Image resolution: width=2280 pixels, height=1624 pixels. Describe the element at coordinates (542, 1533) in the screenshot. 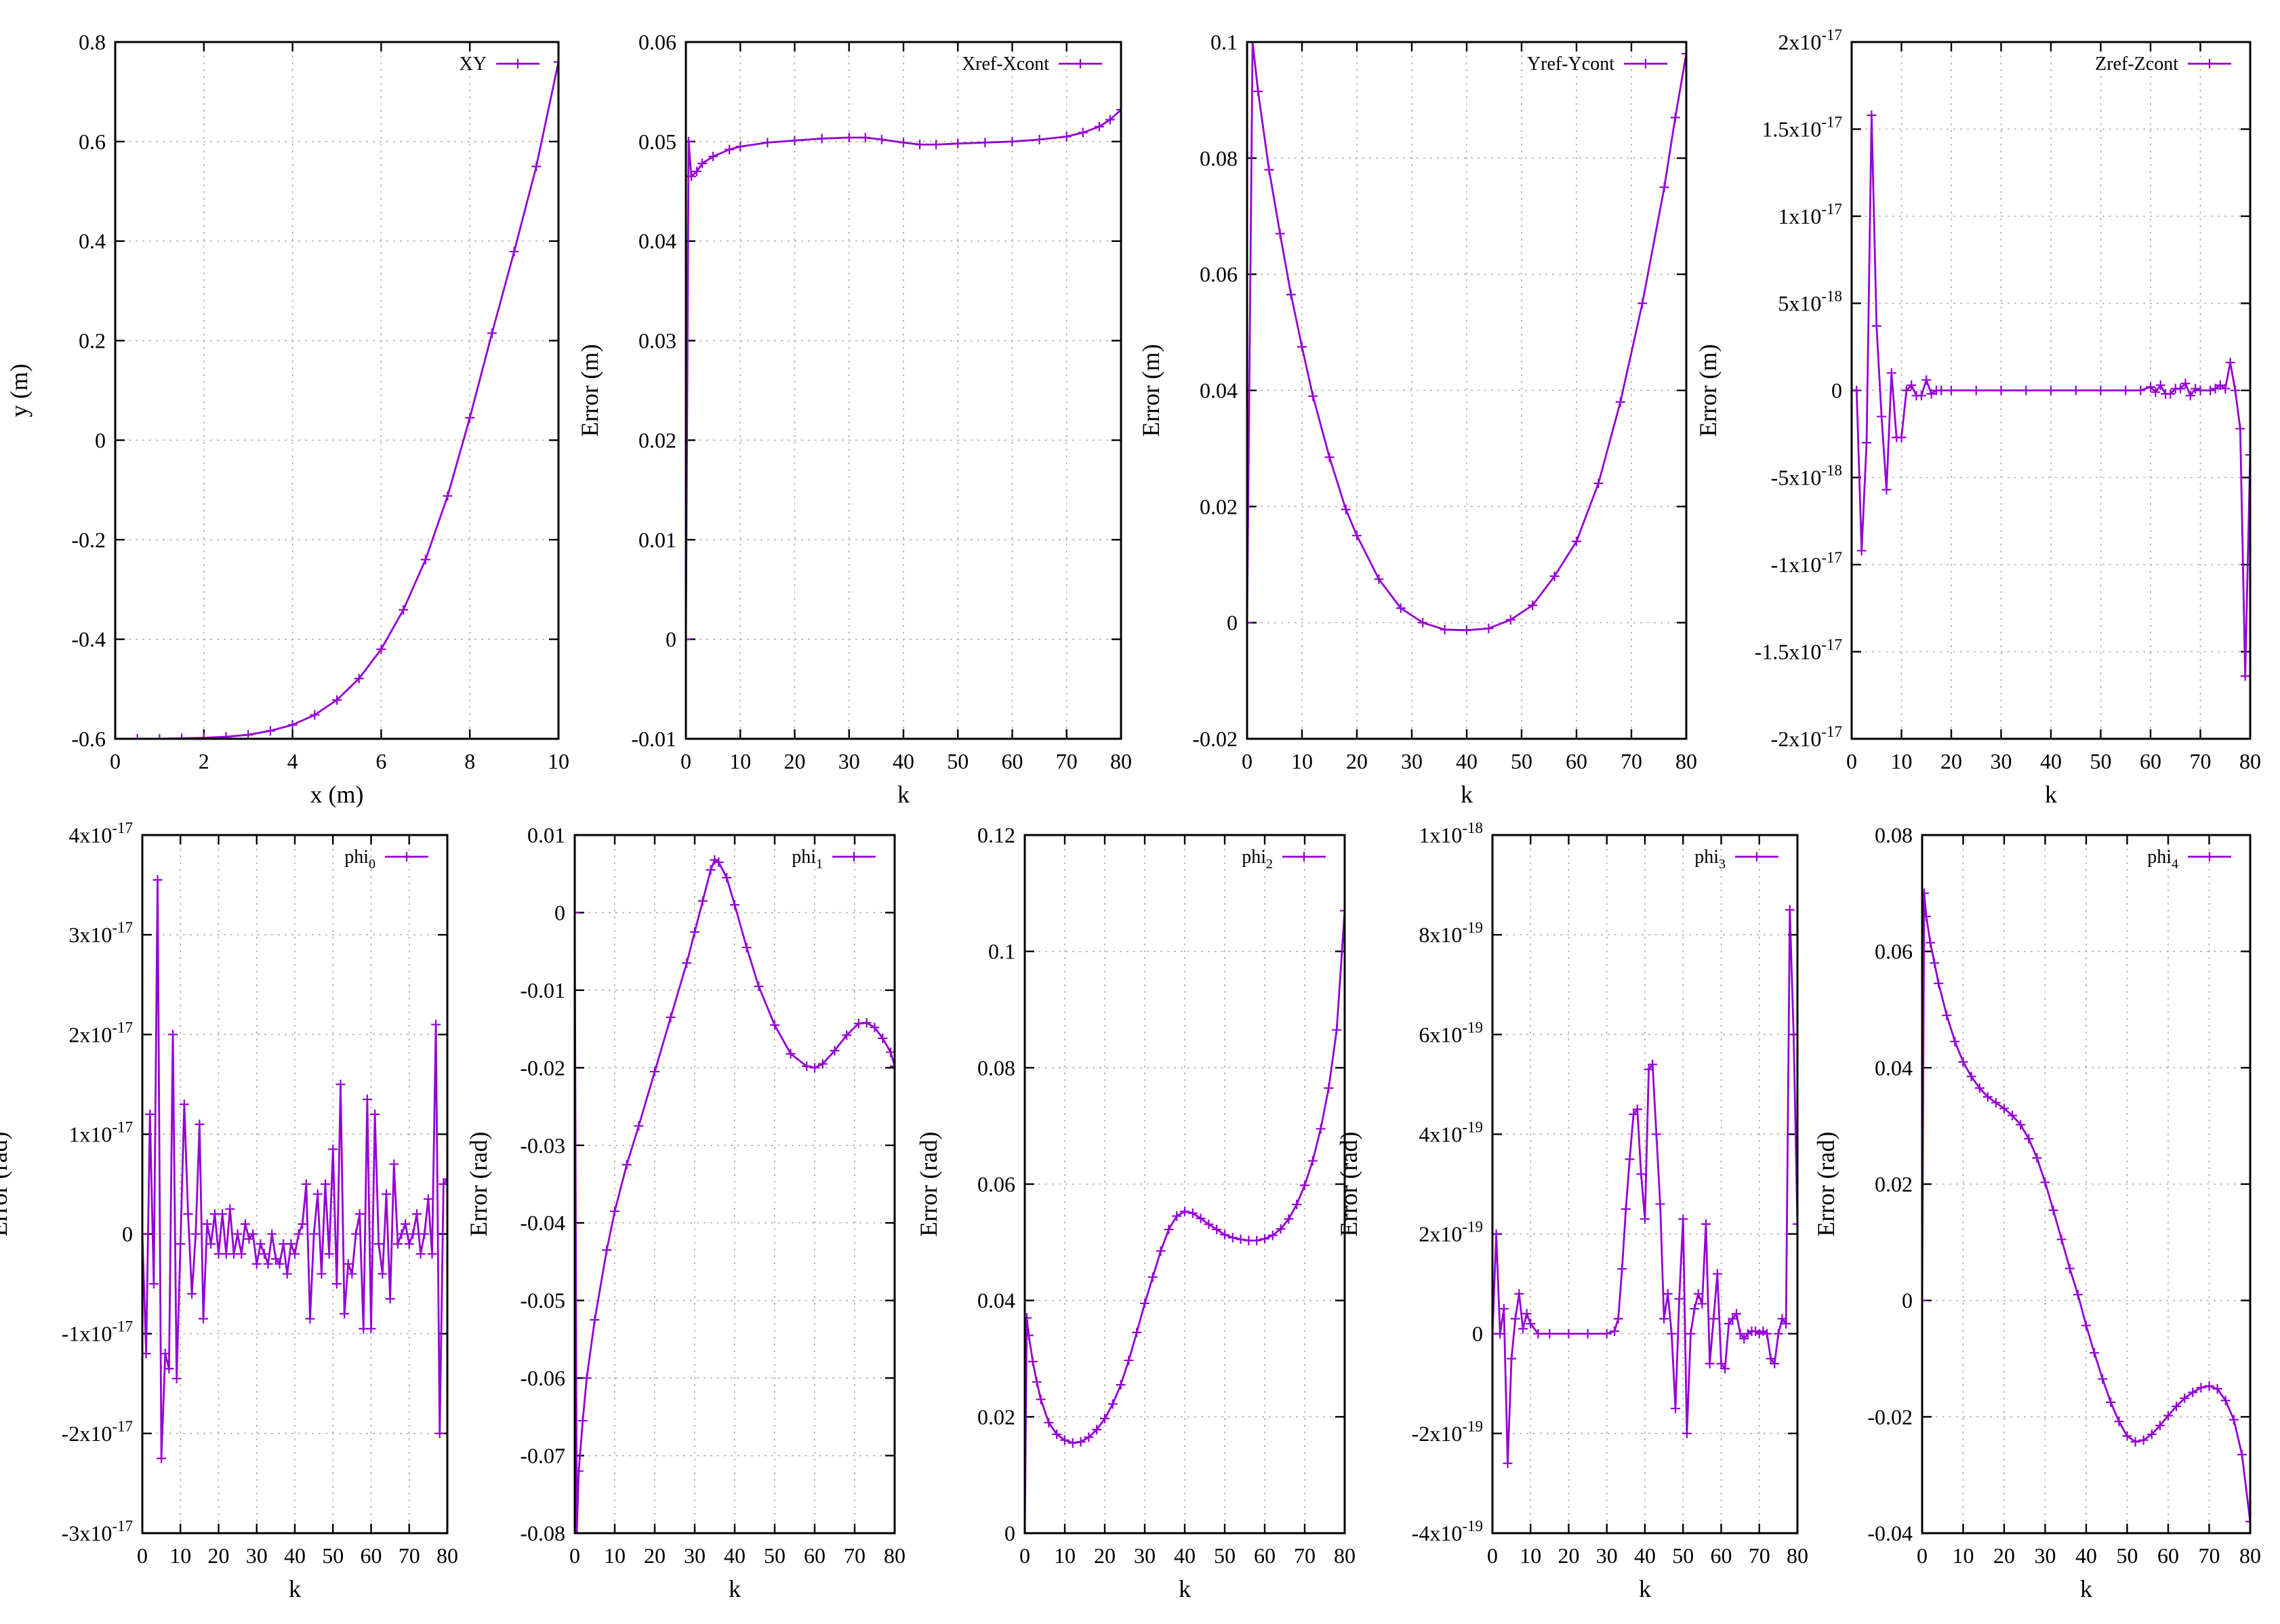

I see `y-tick-label: -0.08` at that location.